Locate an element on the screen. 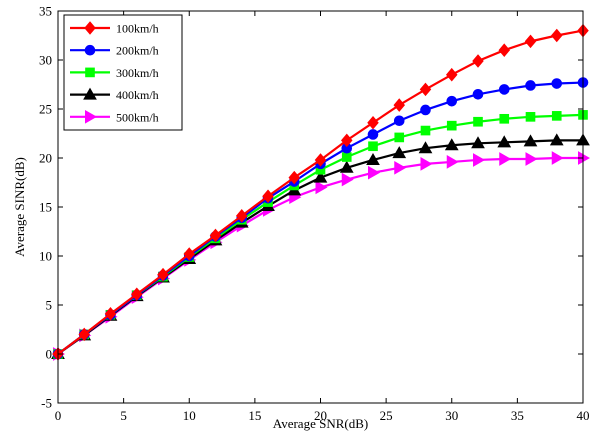  legend-item: 200km/h is located at coordinates (114, 51).